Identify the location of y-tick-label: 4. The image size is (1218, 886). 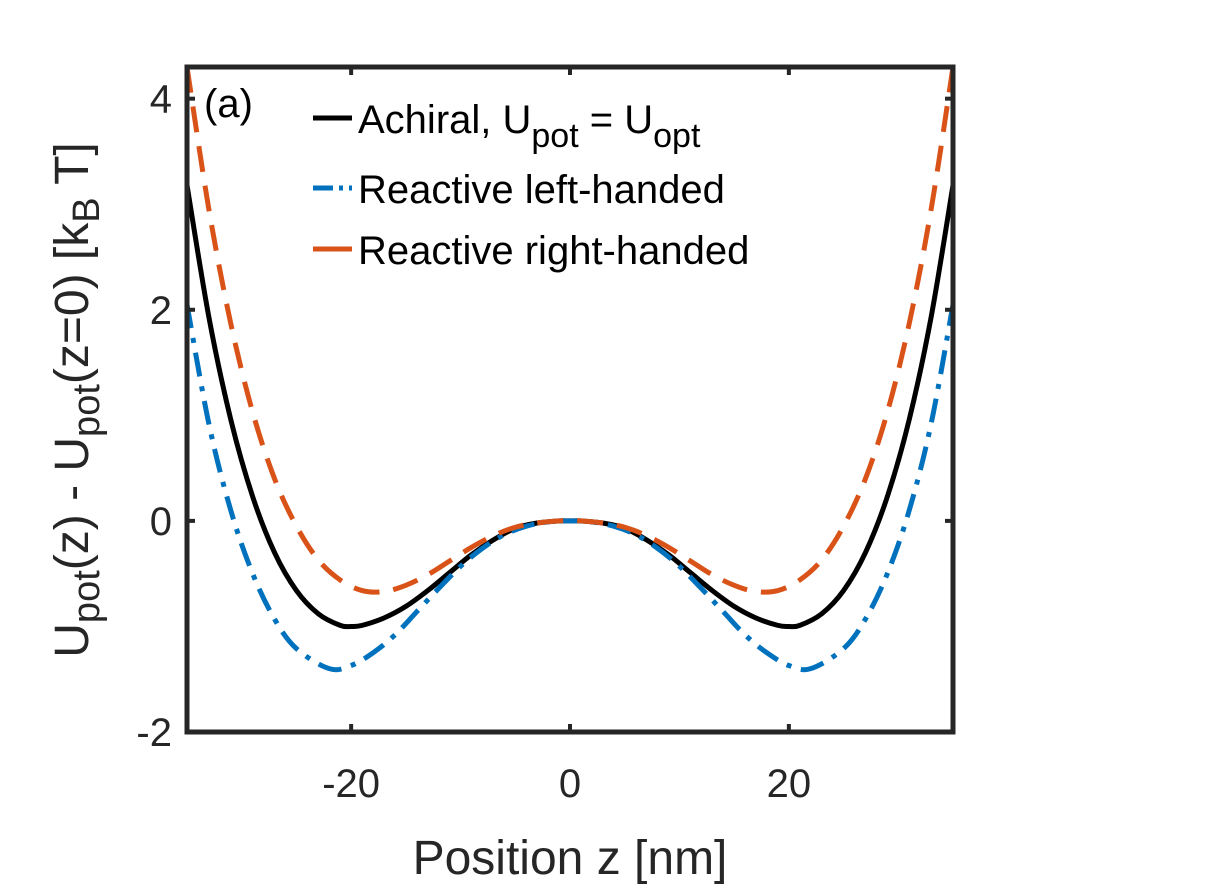
(161, 100).